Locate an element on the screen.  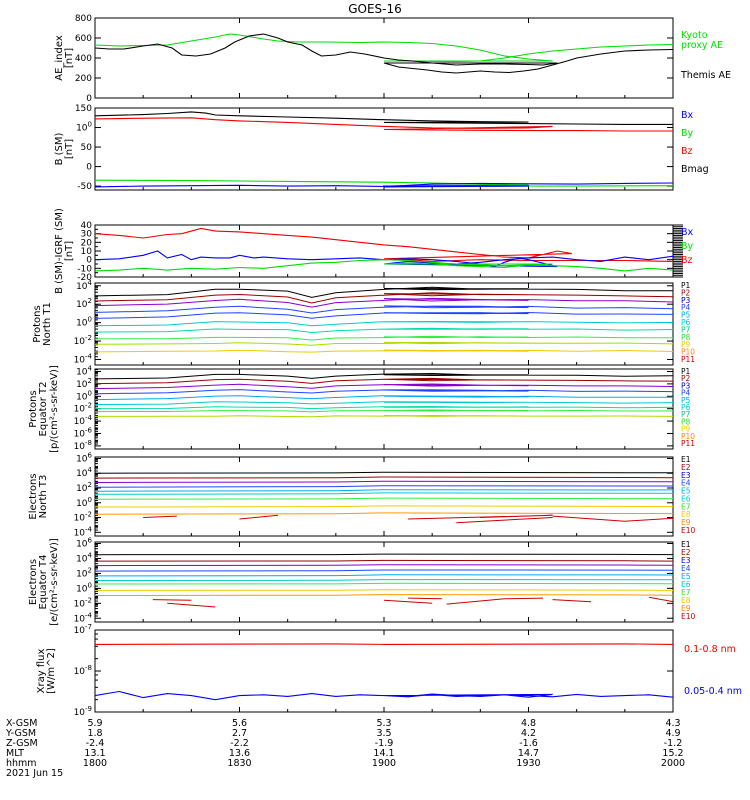
series-line-e1 is located at coordinates (384, 472).